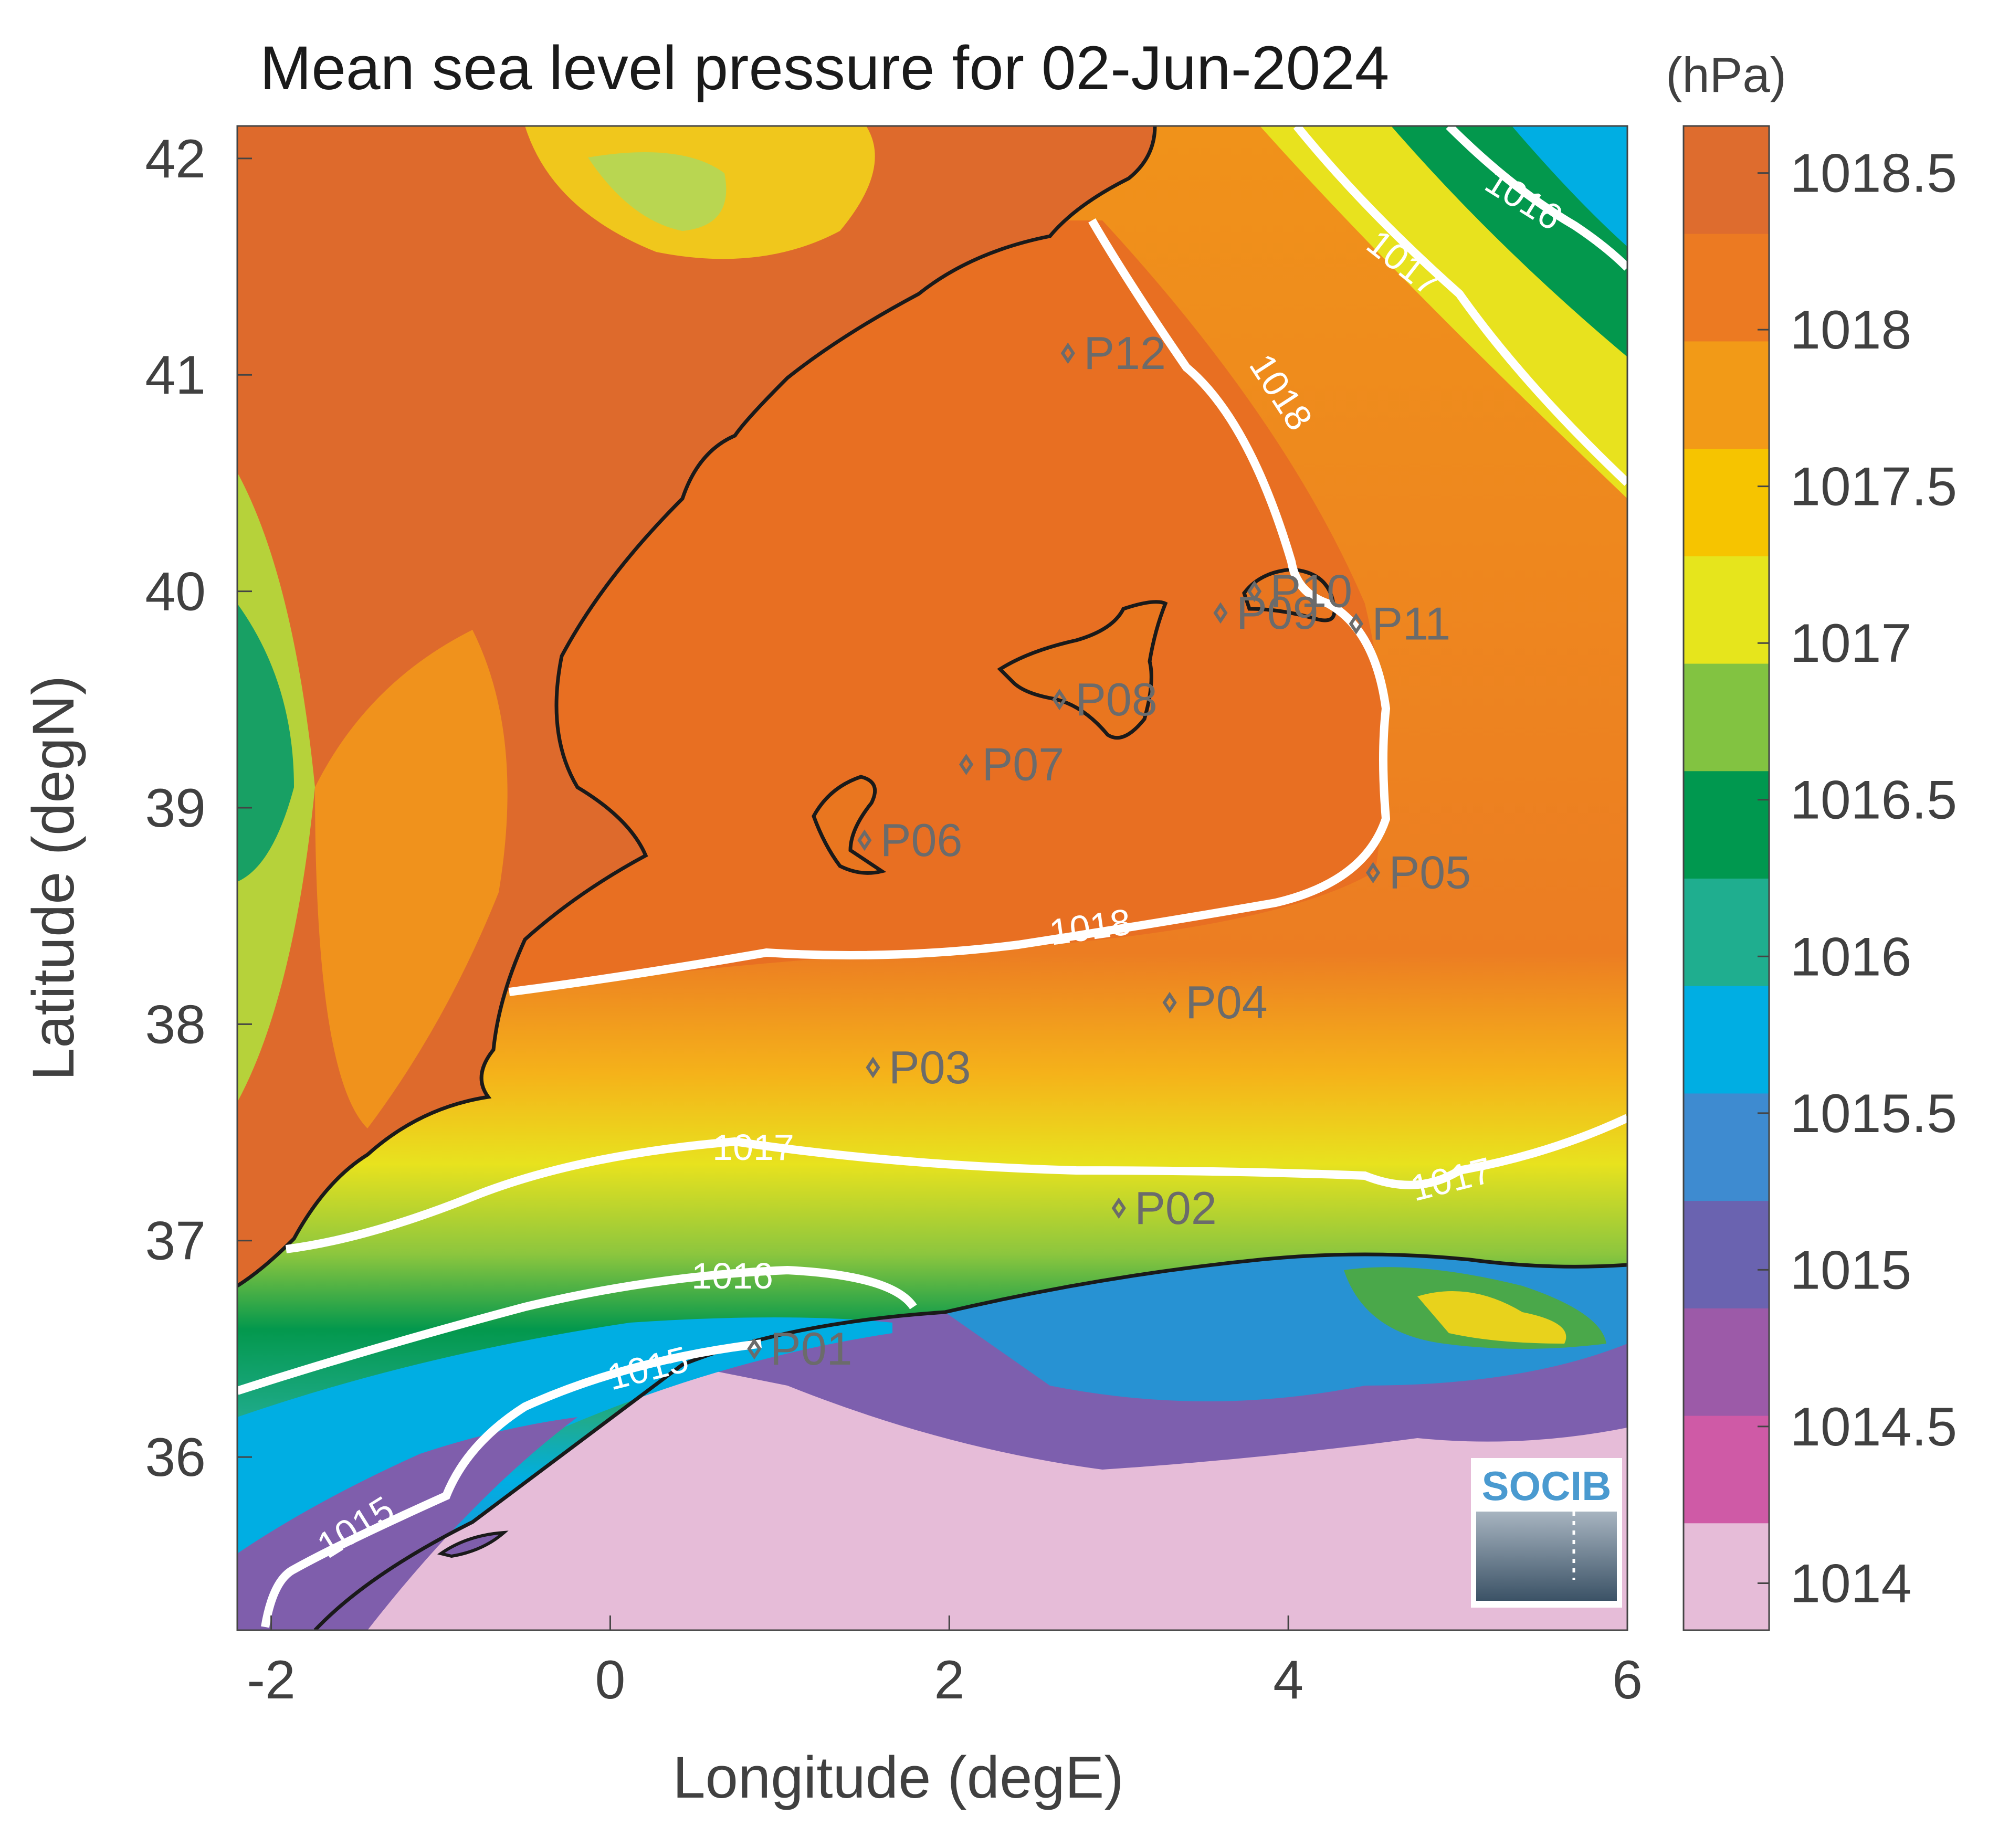 The width and height of the screenshot is (2009, 1848). I want to click on x-tick-label: 4, so click(1288, 1680).